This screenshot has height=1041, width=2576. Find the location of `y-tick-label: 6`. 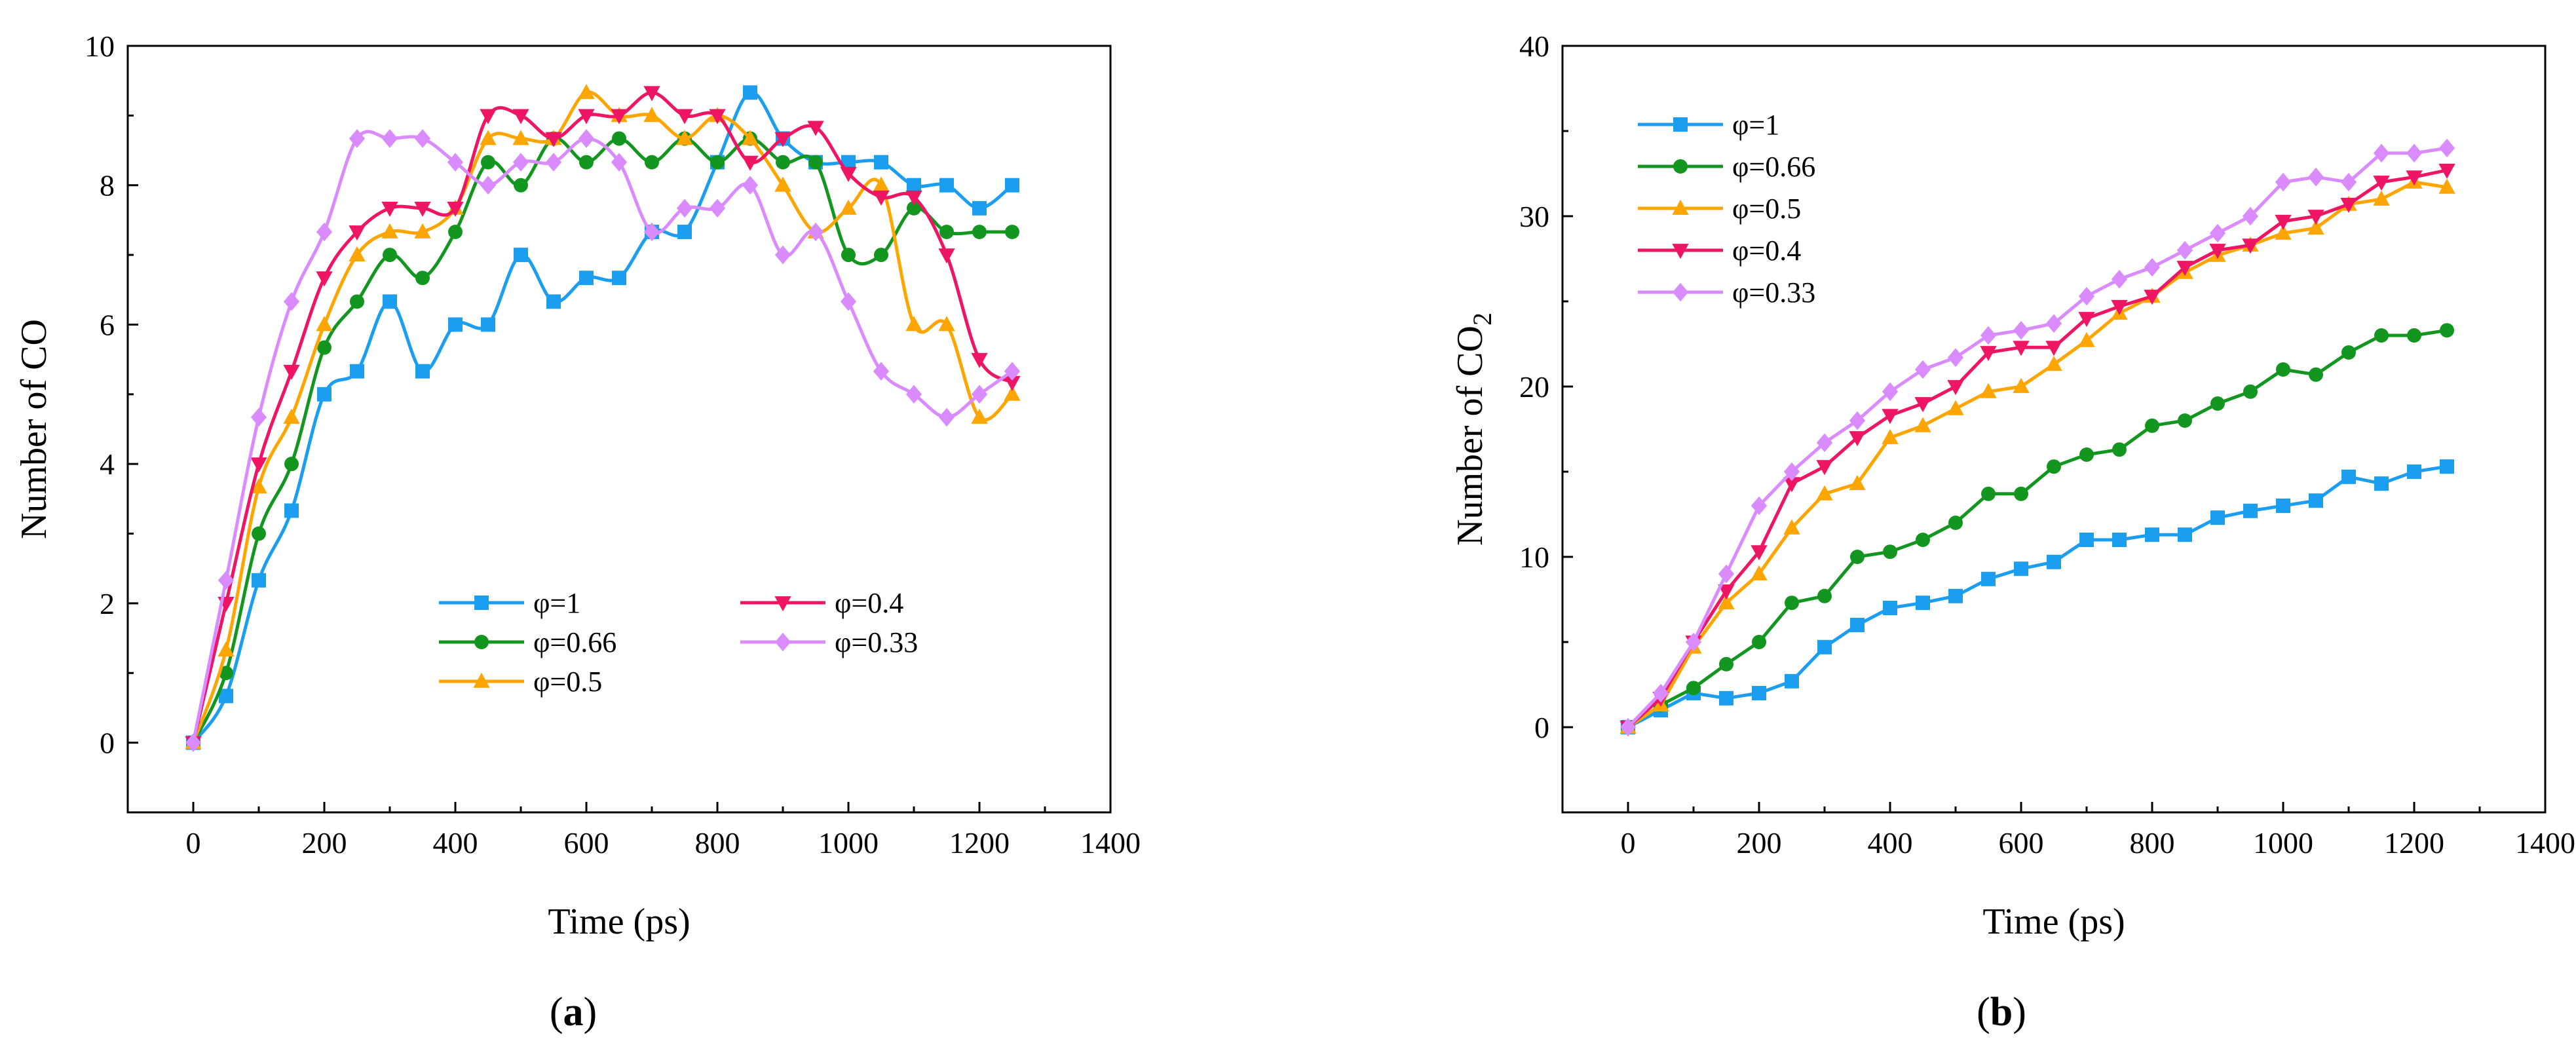

y-tick-label: 6 is located at coordinates (107, 324).